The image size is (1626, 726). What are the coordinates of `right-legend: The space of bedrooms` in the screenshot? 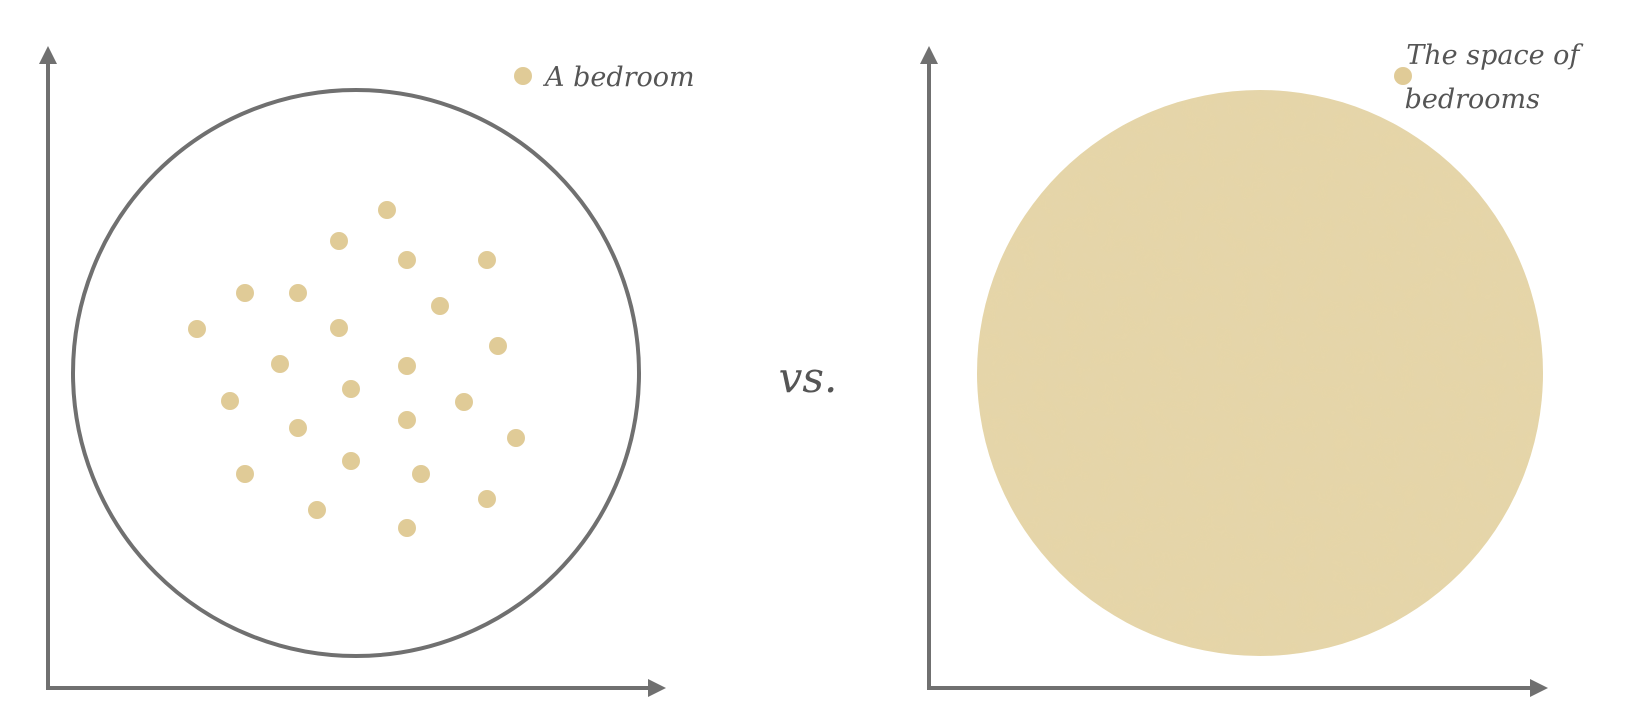 It's located at (1491, 77).